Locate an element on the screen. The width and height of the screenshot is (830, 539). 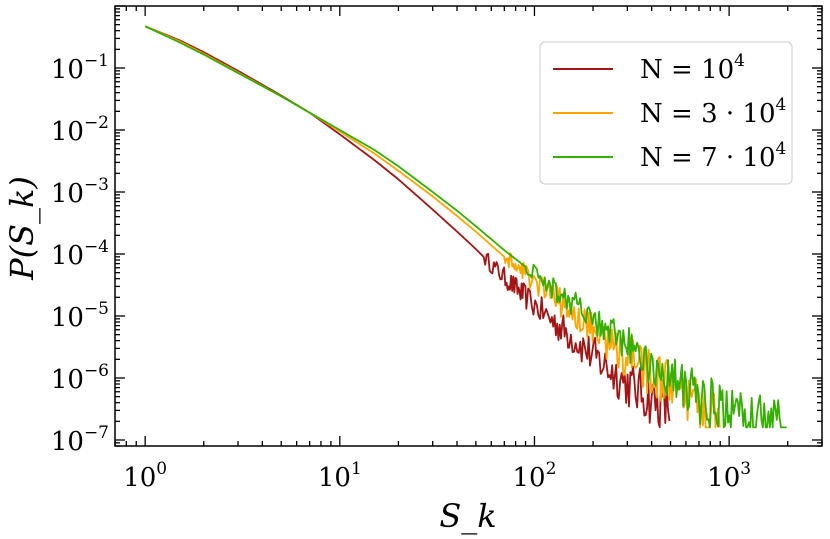
legend-label-2: N = 3 · 104 is located at coordinates (713, 112).